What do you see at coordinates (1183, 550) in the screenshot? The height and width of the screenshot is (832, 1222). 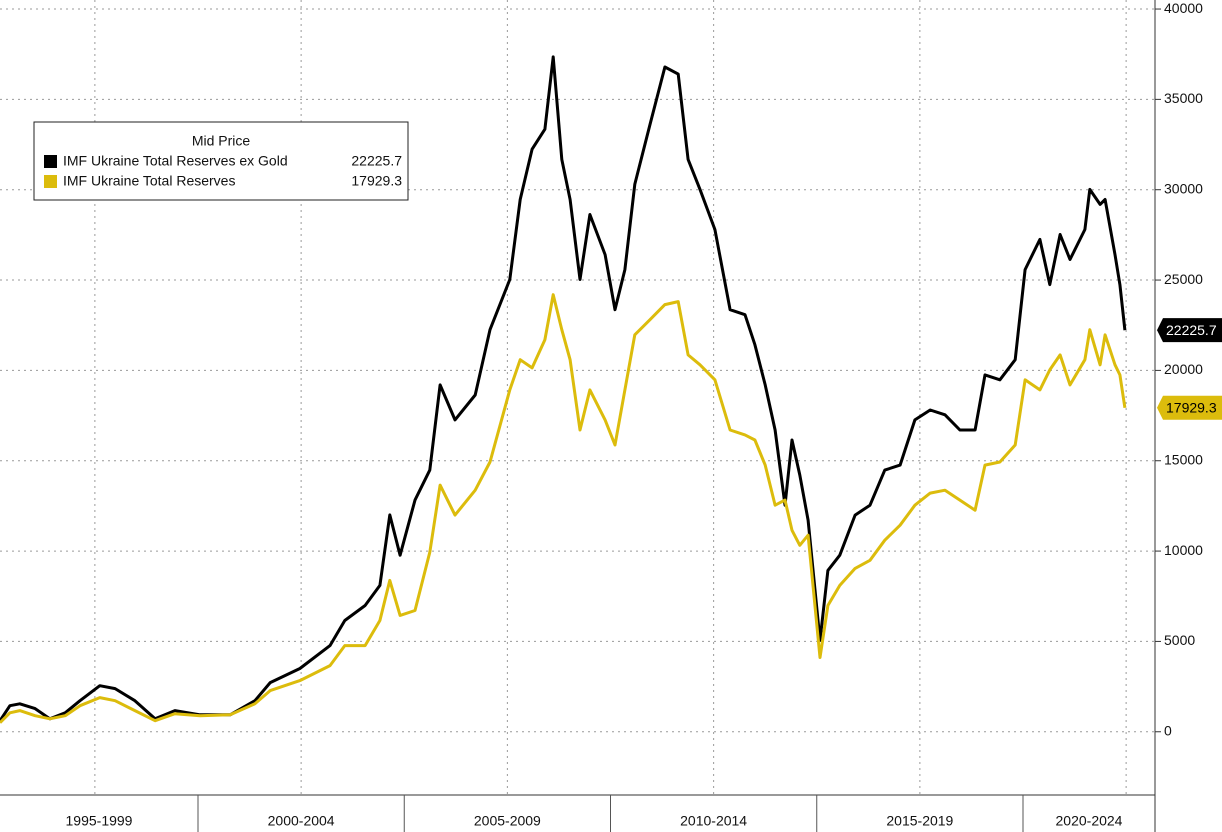 I see `y-tick-label: 10000` at bounding box center [1183, 550].